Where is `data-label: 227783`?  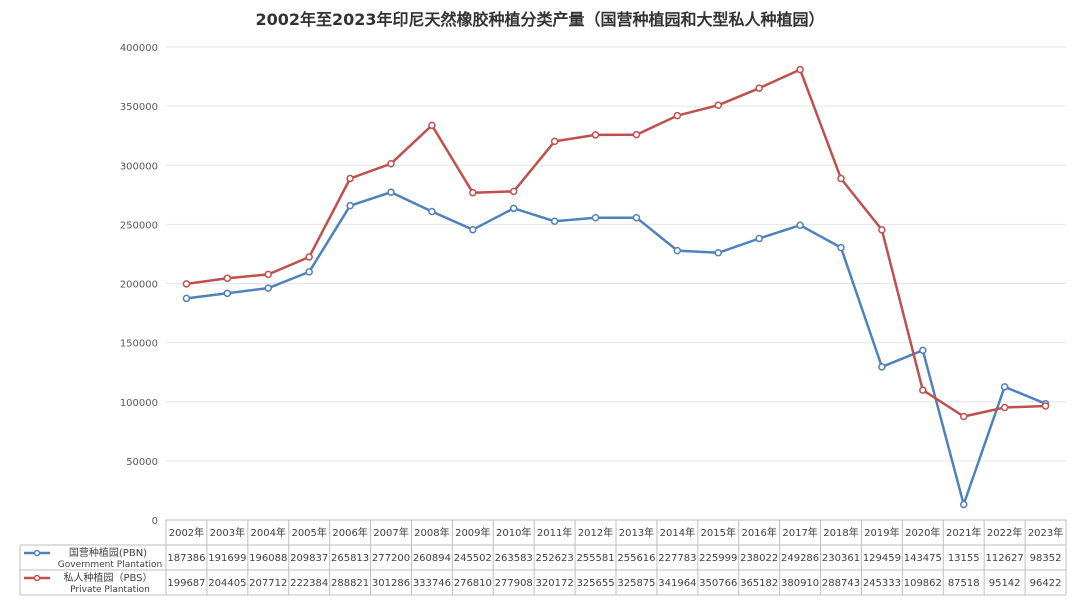
data-label: 227783 is located at coordinates (677, 558).